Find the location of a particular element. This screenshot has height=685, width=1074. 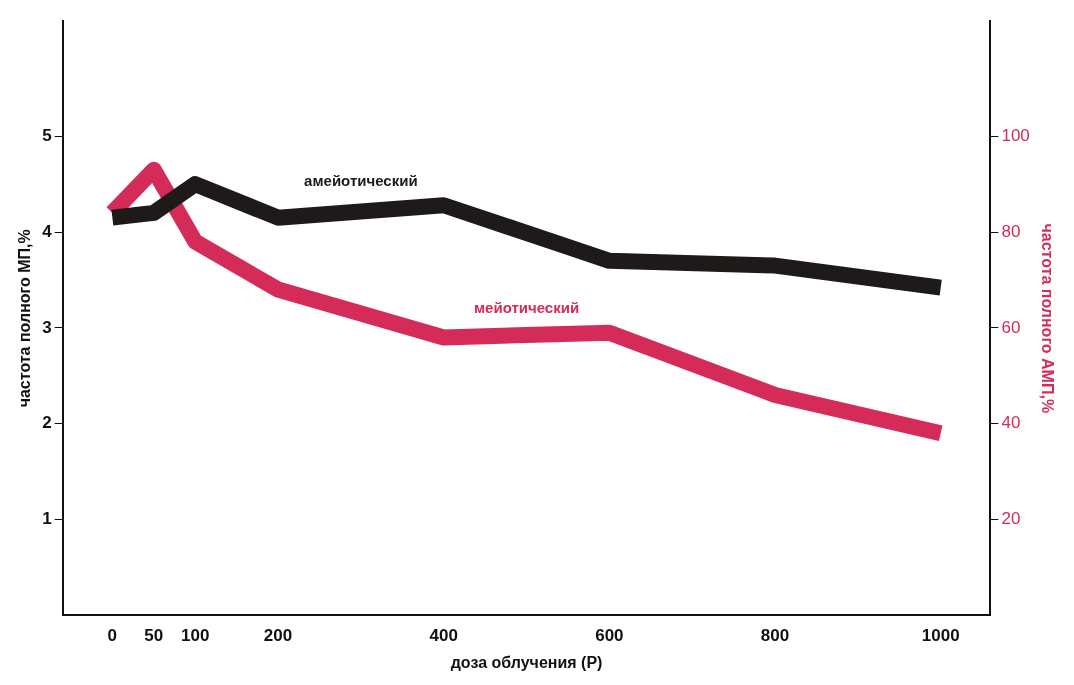

y2-tick-label: 100 is located at coordinates (1015, 135).